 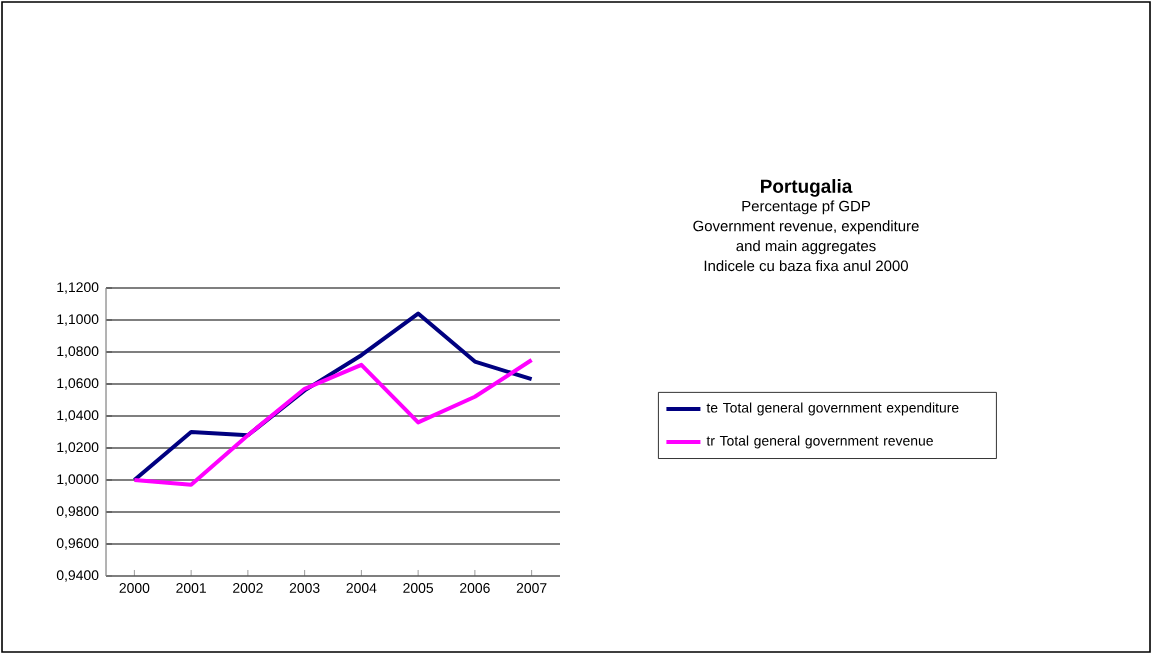 What do you see at coordinates (807, 188) in the screenshot?
I see `text: Portugalia` at bounding box center [807, 188].